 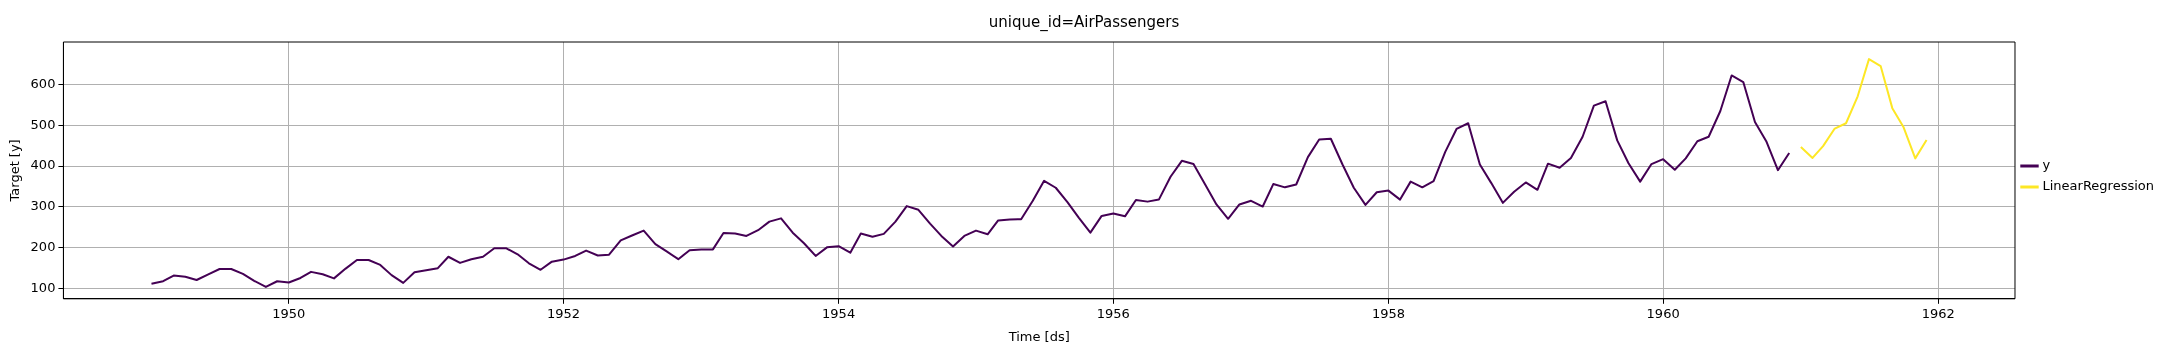 What do you see at coordinates (839, 313) in the screenshot?
I see `x-tick-label: 1954` at bounding box center [839, 313].